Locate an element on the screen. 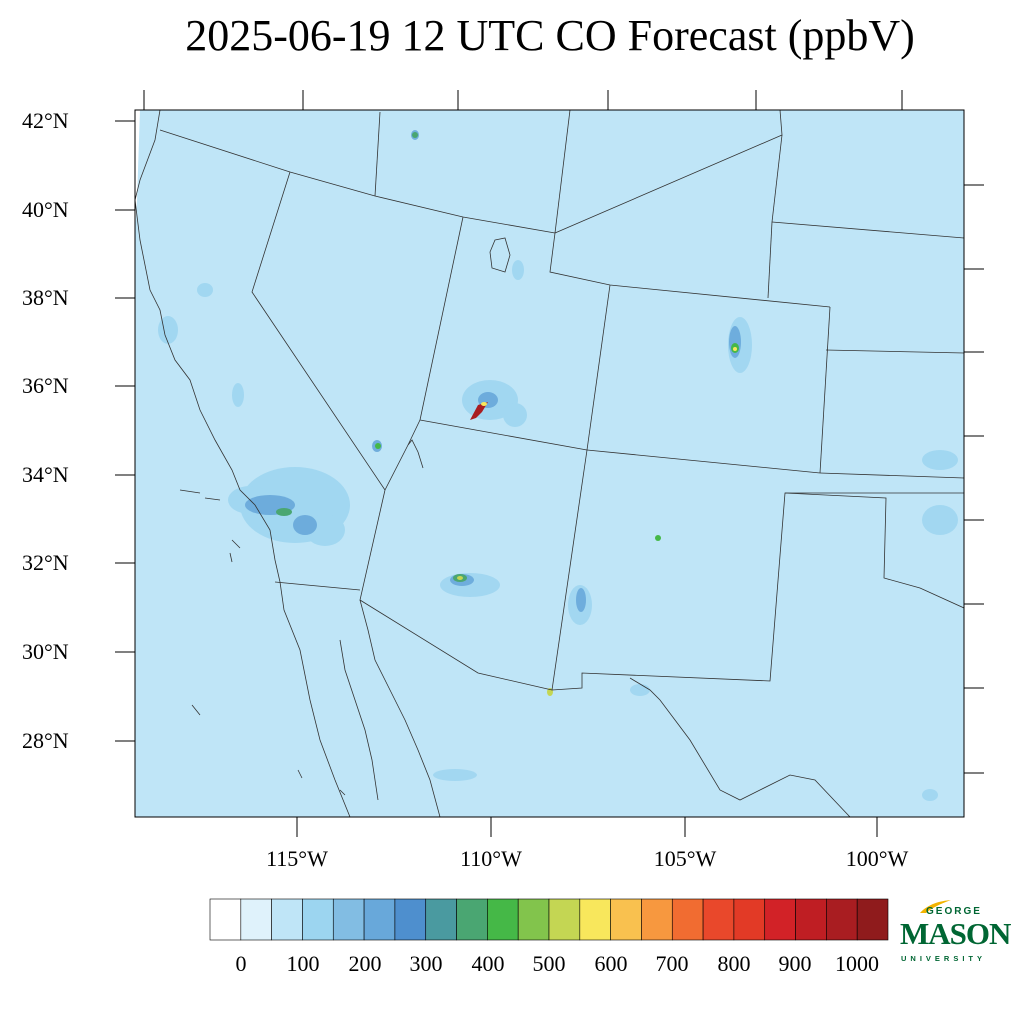  colorbar is located at coordinates (549, 919).